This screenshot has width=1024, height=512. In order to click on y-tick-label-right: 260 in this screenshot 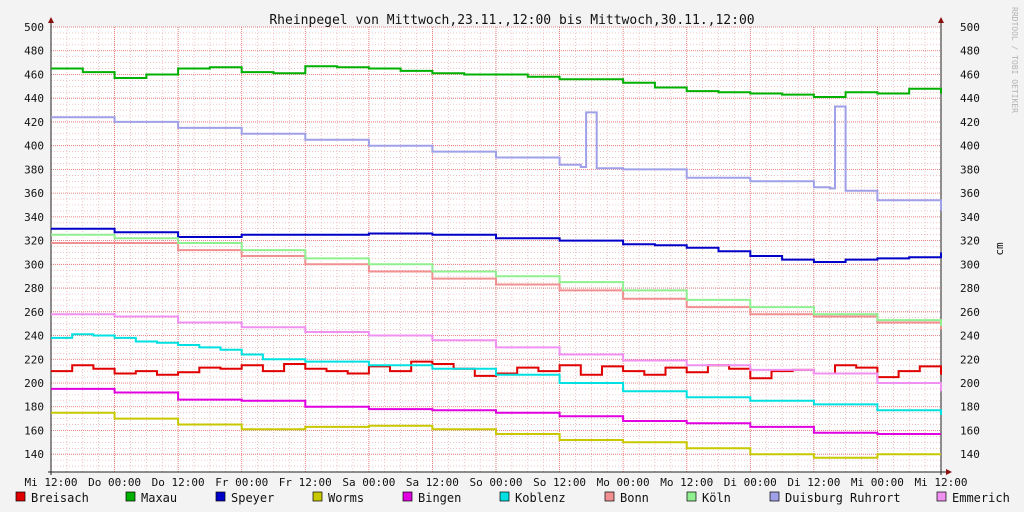, I will do `click(970, 312)`.